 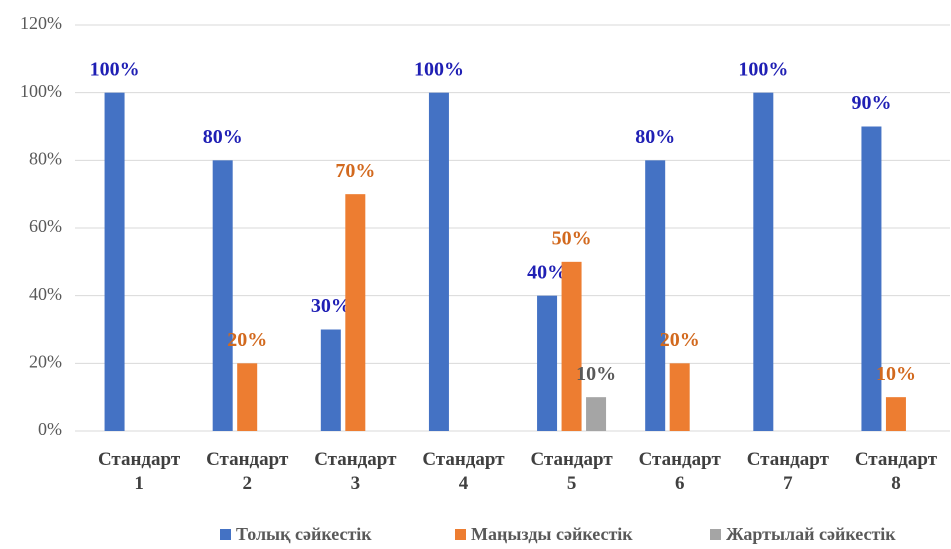 What do you see at coordinates (896, 471) in the screenshot?
I see `x-tick-label: Стандарт 8` at bounding box center [896, 471].